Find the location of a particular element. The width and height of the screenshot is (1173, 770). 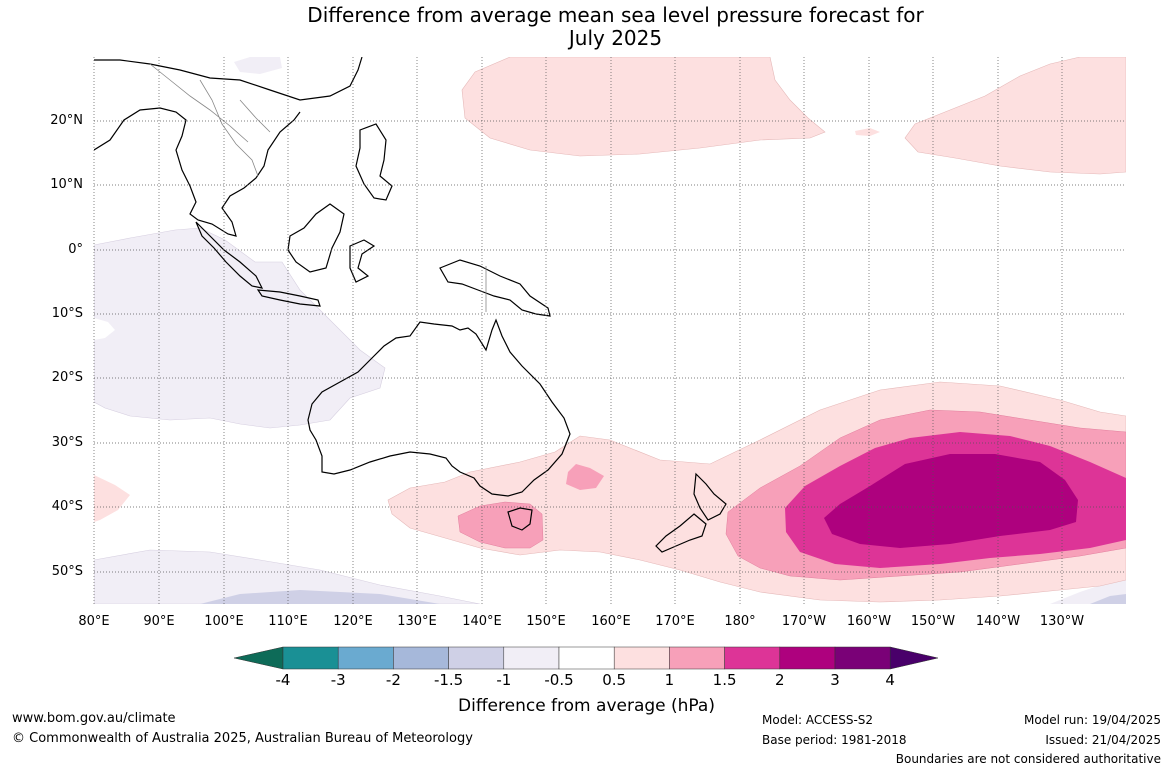

latitude-label: 20°N is located at coordinates (66, 120).